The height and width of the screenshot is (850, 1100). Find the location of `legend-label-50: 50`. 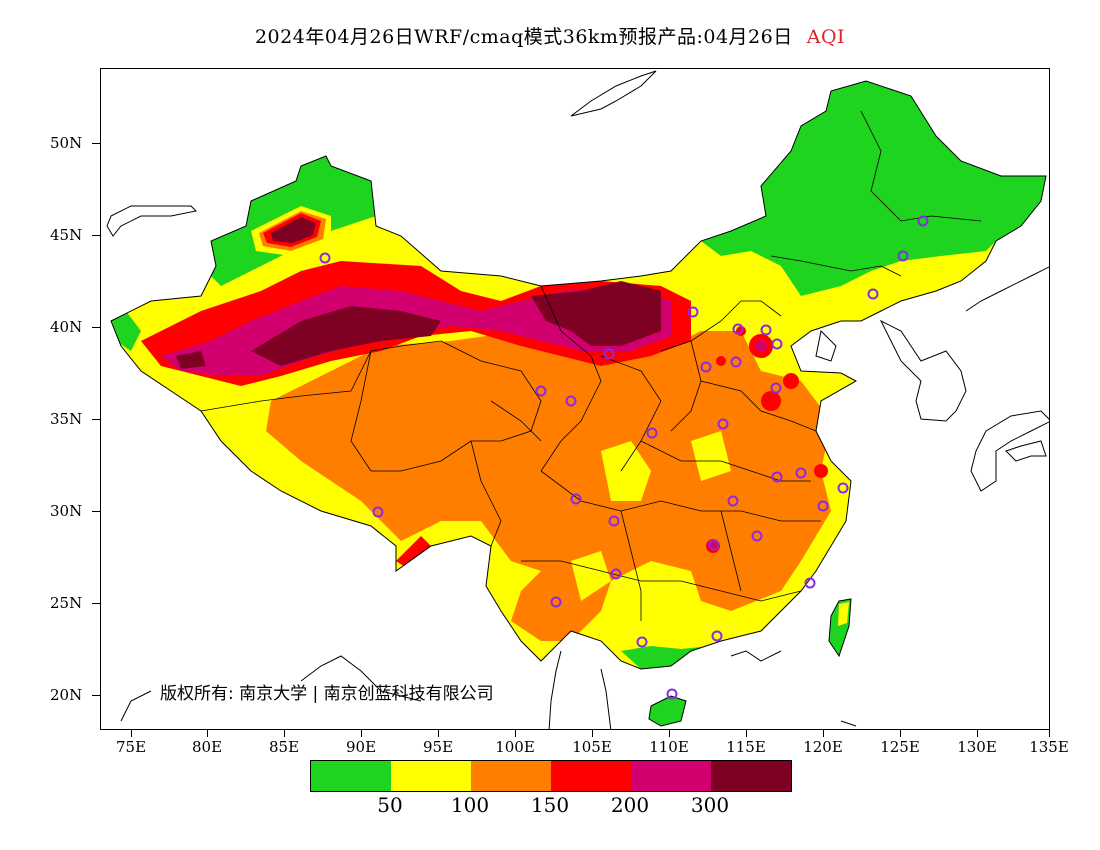

legend-label-50: 50 is located at coordinates (390, 805).